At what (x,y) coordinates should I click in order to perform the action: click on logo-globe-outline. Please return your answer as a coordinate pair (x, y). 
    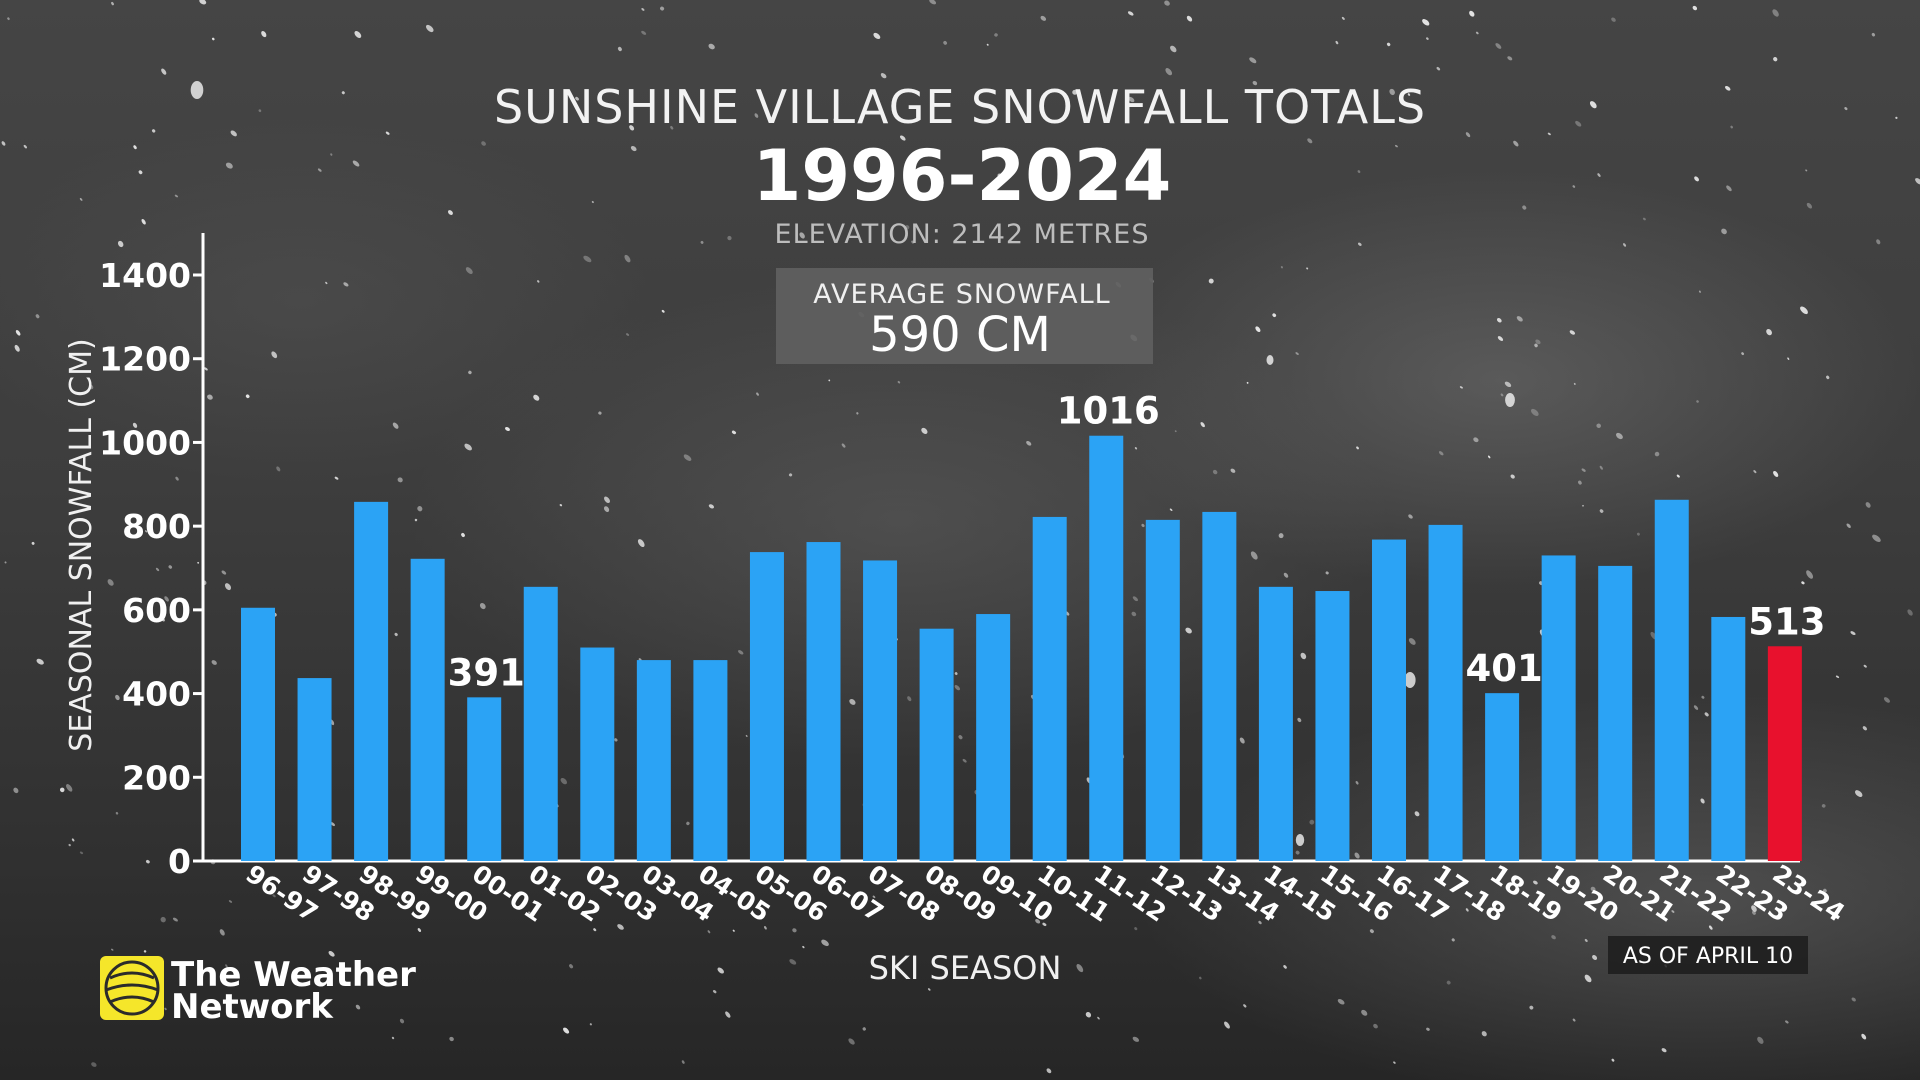
    Looking at the image, I should click on (132, 988).